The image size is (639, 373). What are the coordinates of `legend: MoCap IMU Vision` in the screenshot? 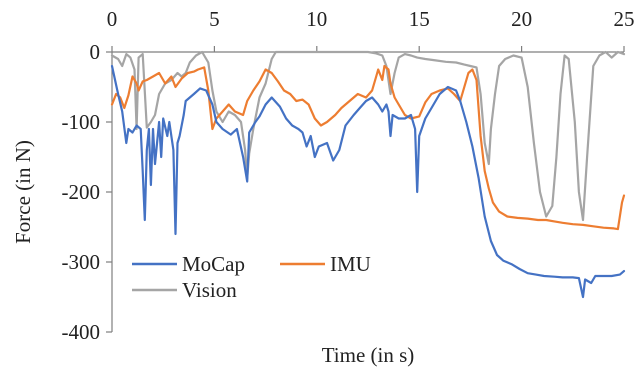 It's located at (251, 277).